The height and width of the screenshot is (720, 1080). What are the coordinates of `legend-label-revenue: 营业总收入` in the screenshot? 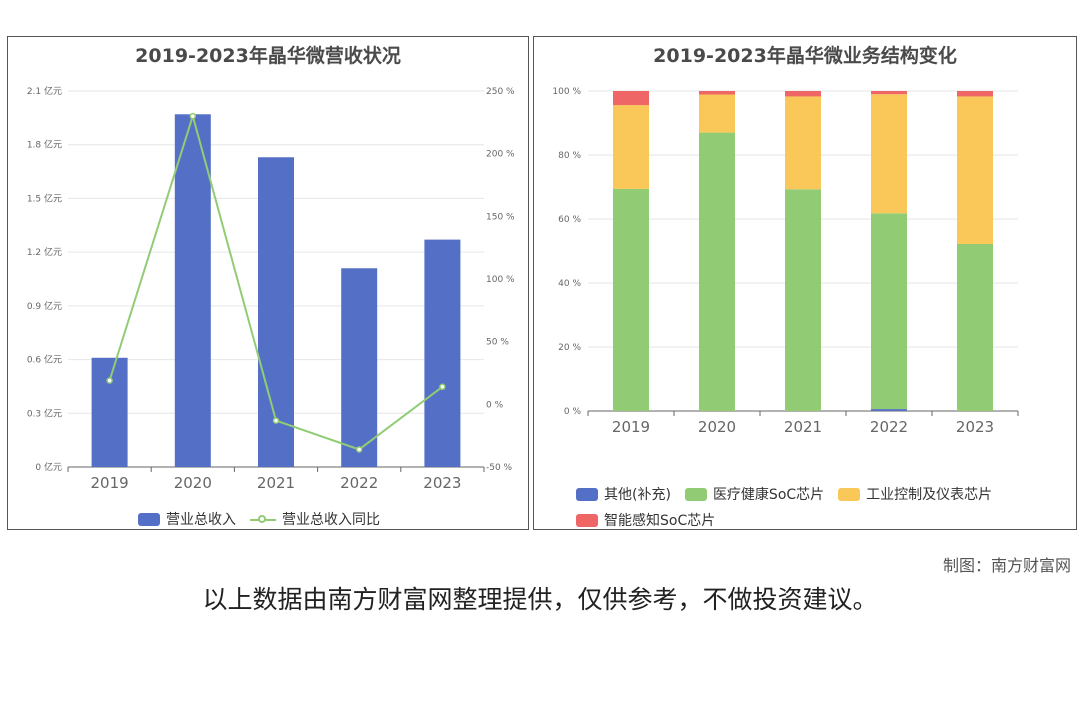 It's located at (201, 520).